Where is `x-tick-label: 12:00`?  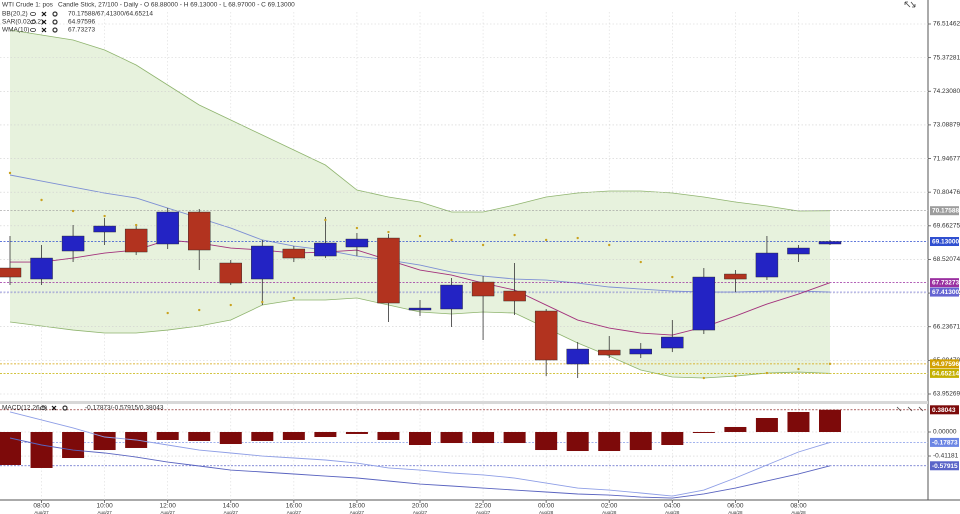
x-tick-label: 12:00 is located at coordinates (168, 506).